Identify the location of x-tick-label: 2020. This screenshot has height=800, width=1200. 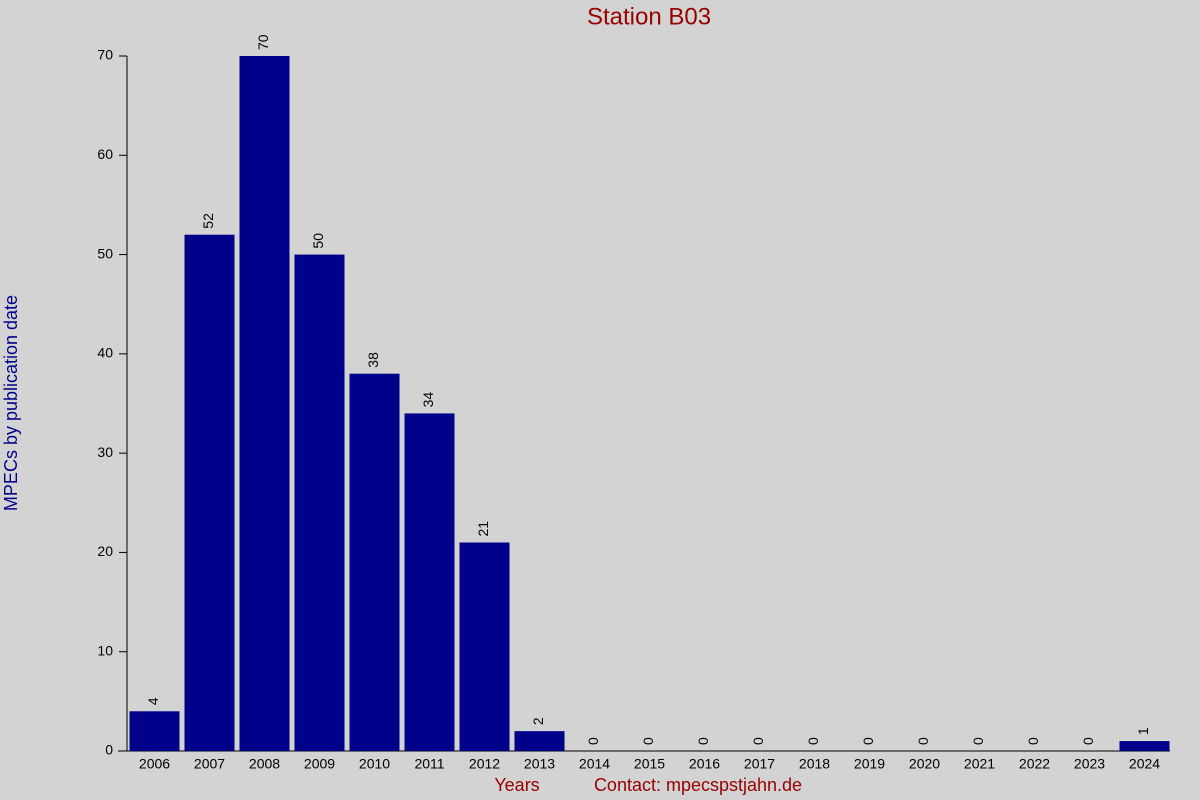
(924, 764).